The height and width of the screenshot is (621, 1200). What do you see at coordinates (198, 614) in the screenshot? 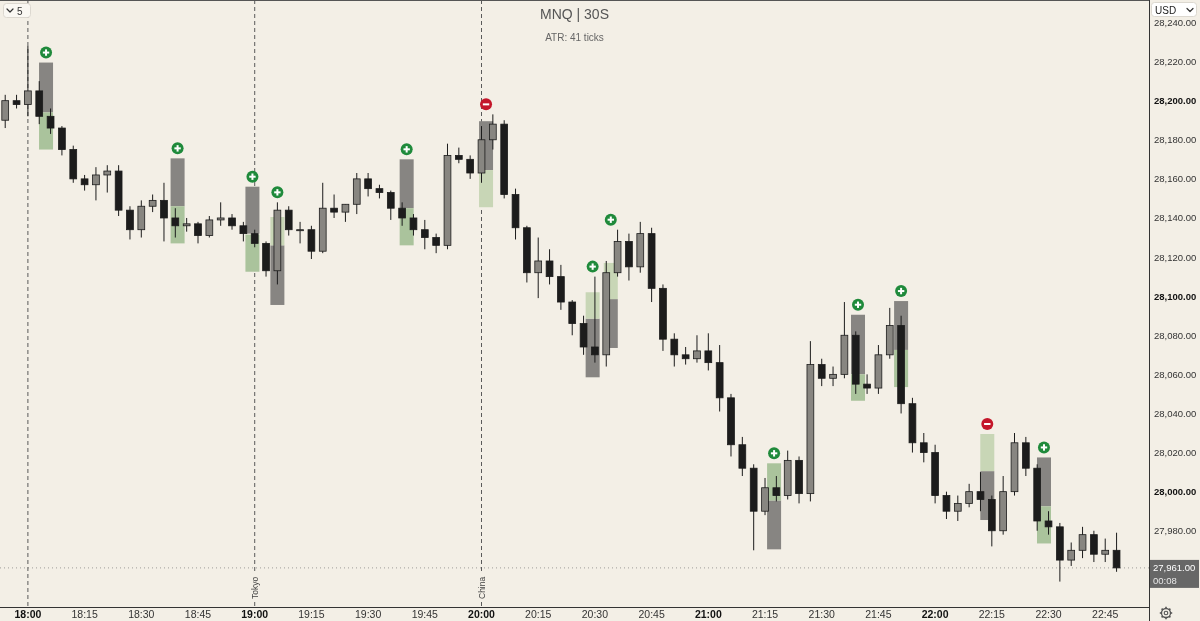
I see `x-tick-label: 18:45` at bounding box center [198, 614].